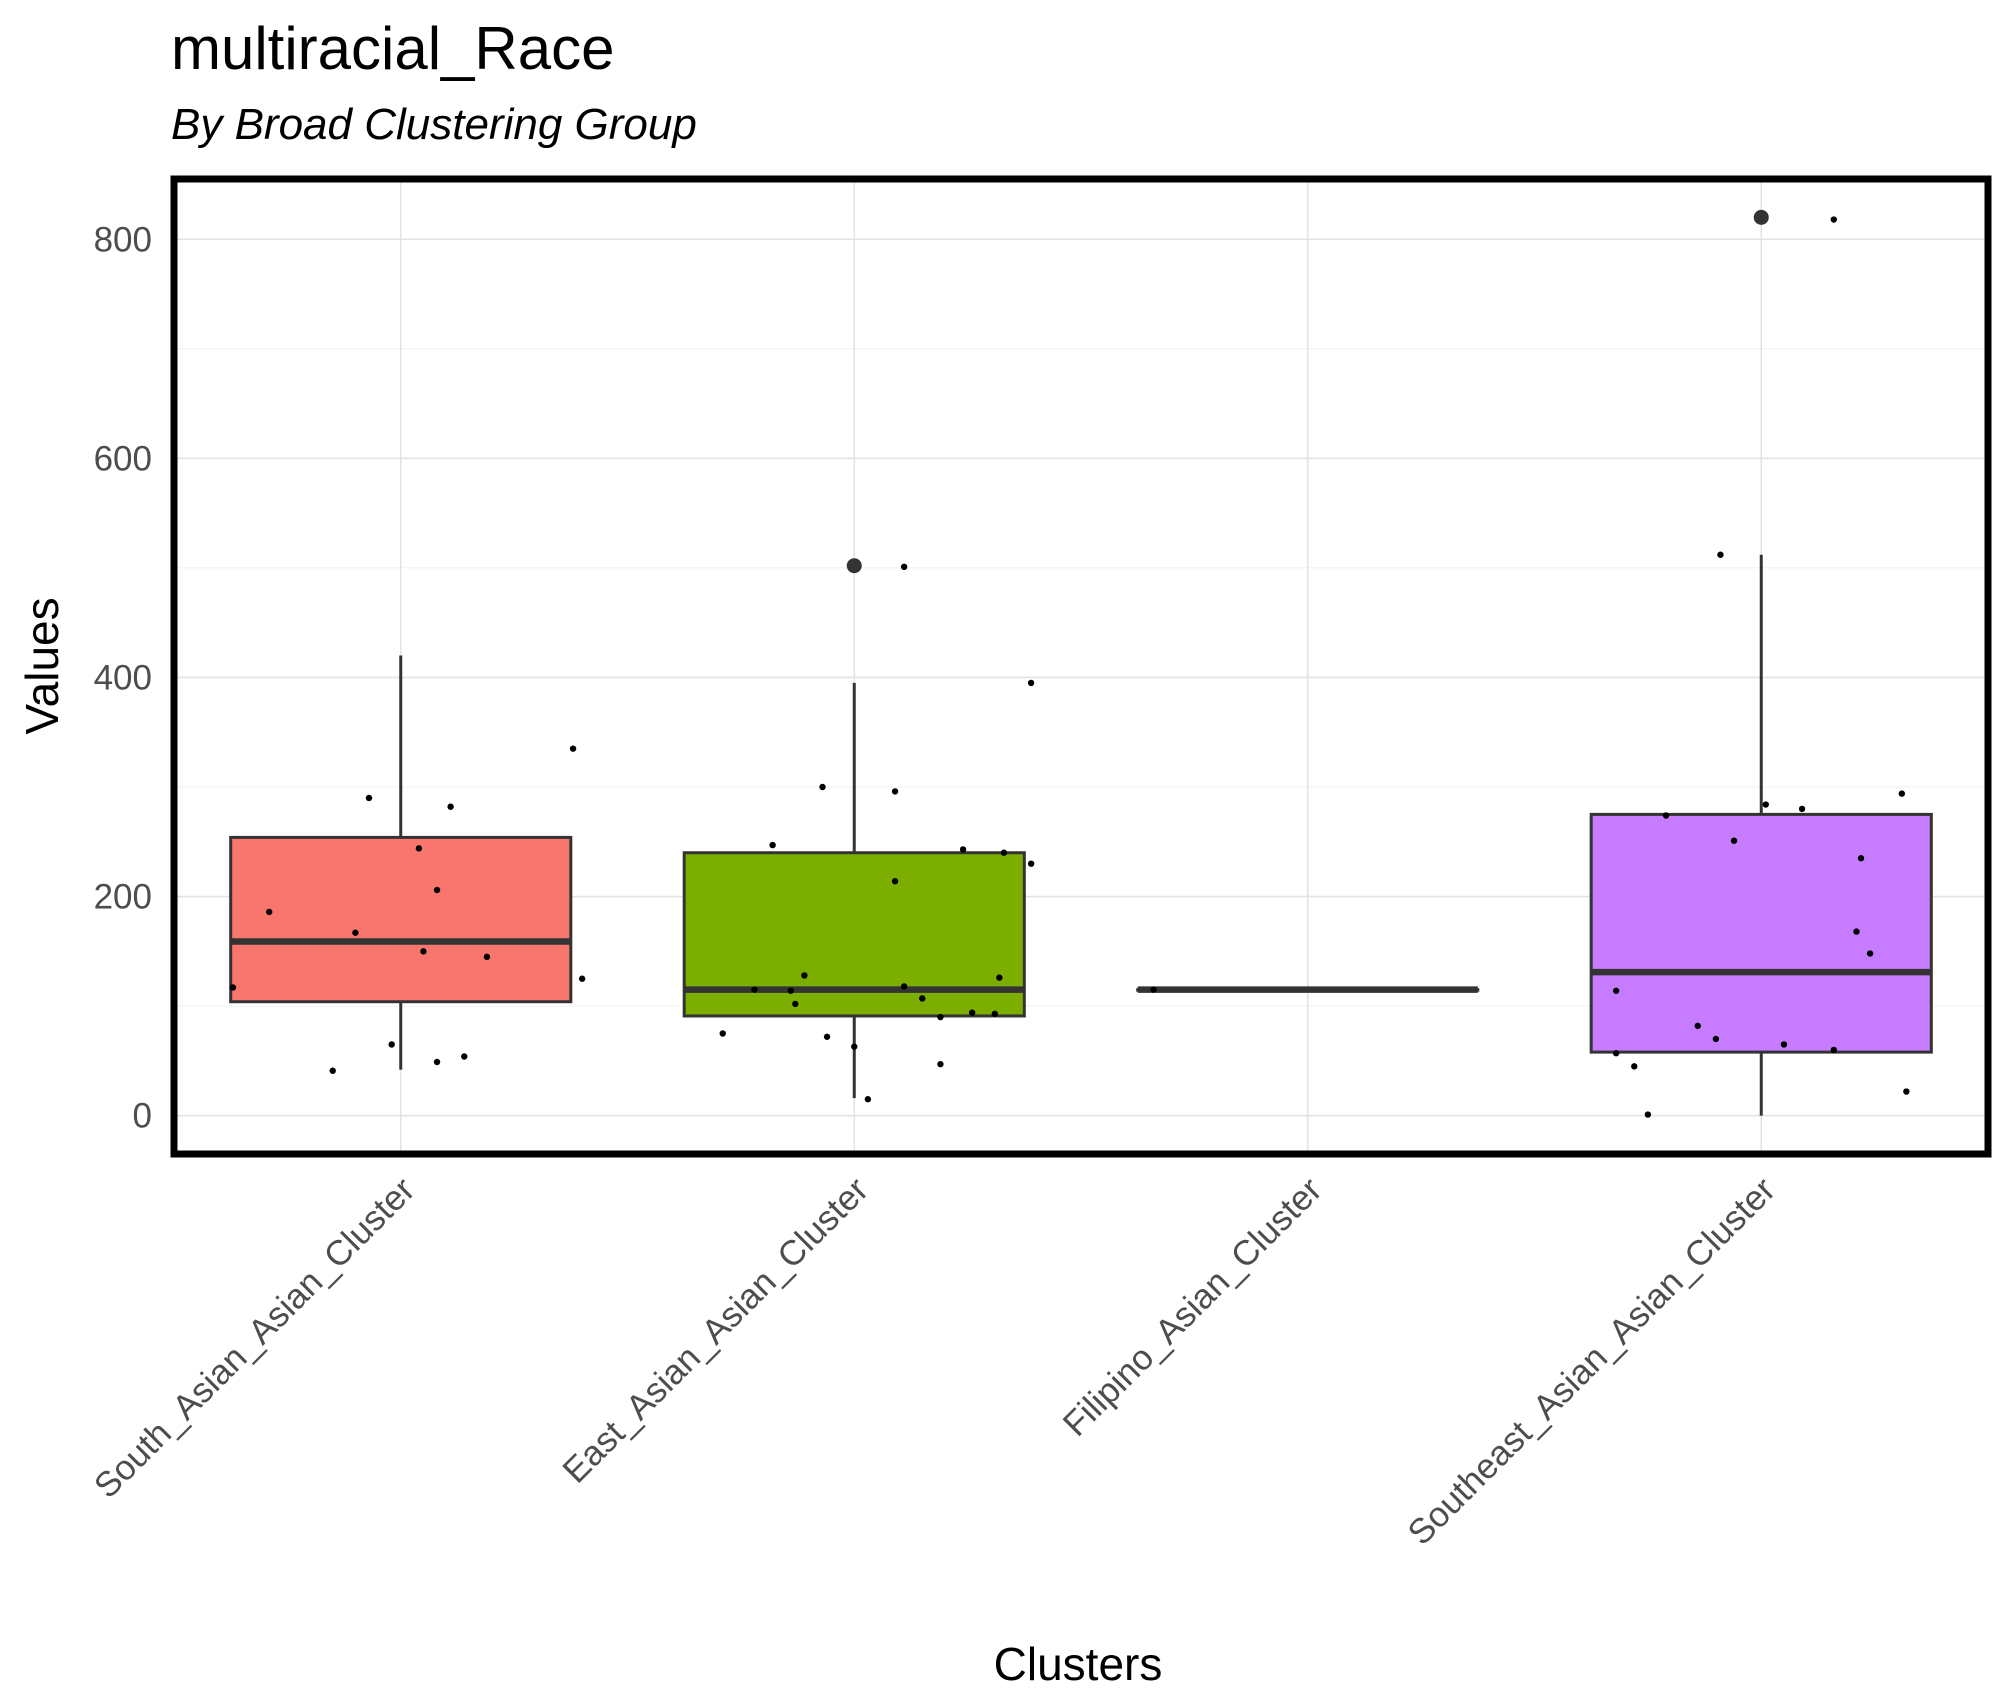 The height and width of the screenshot is (1703, 2000). I want to click on y-tick-label: 200, so click(123, 897).